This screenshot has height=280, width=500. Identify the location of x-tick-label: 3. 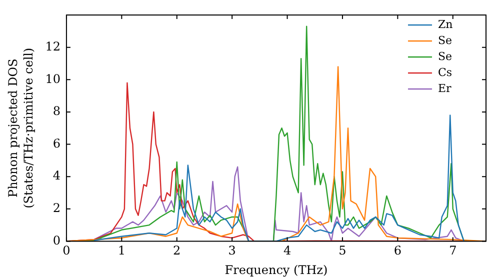
(232, 251).